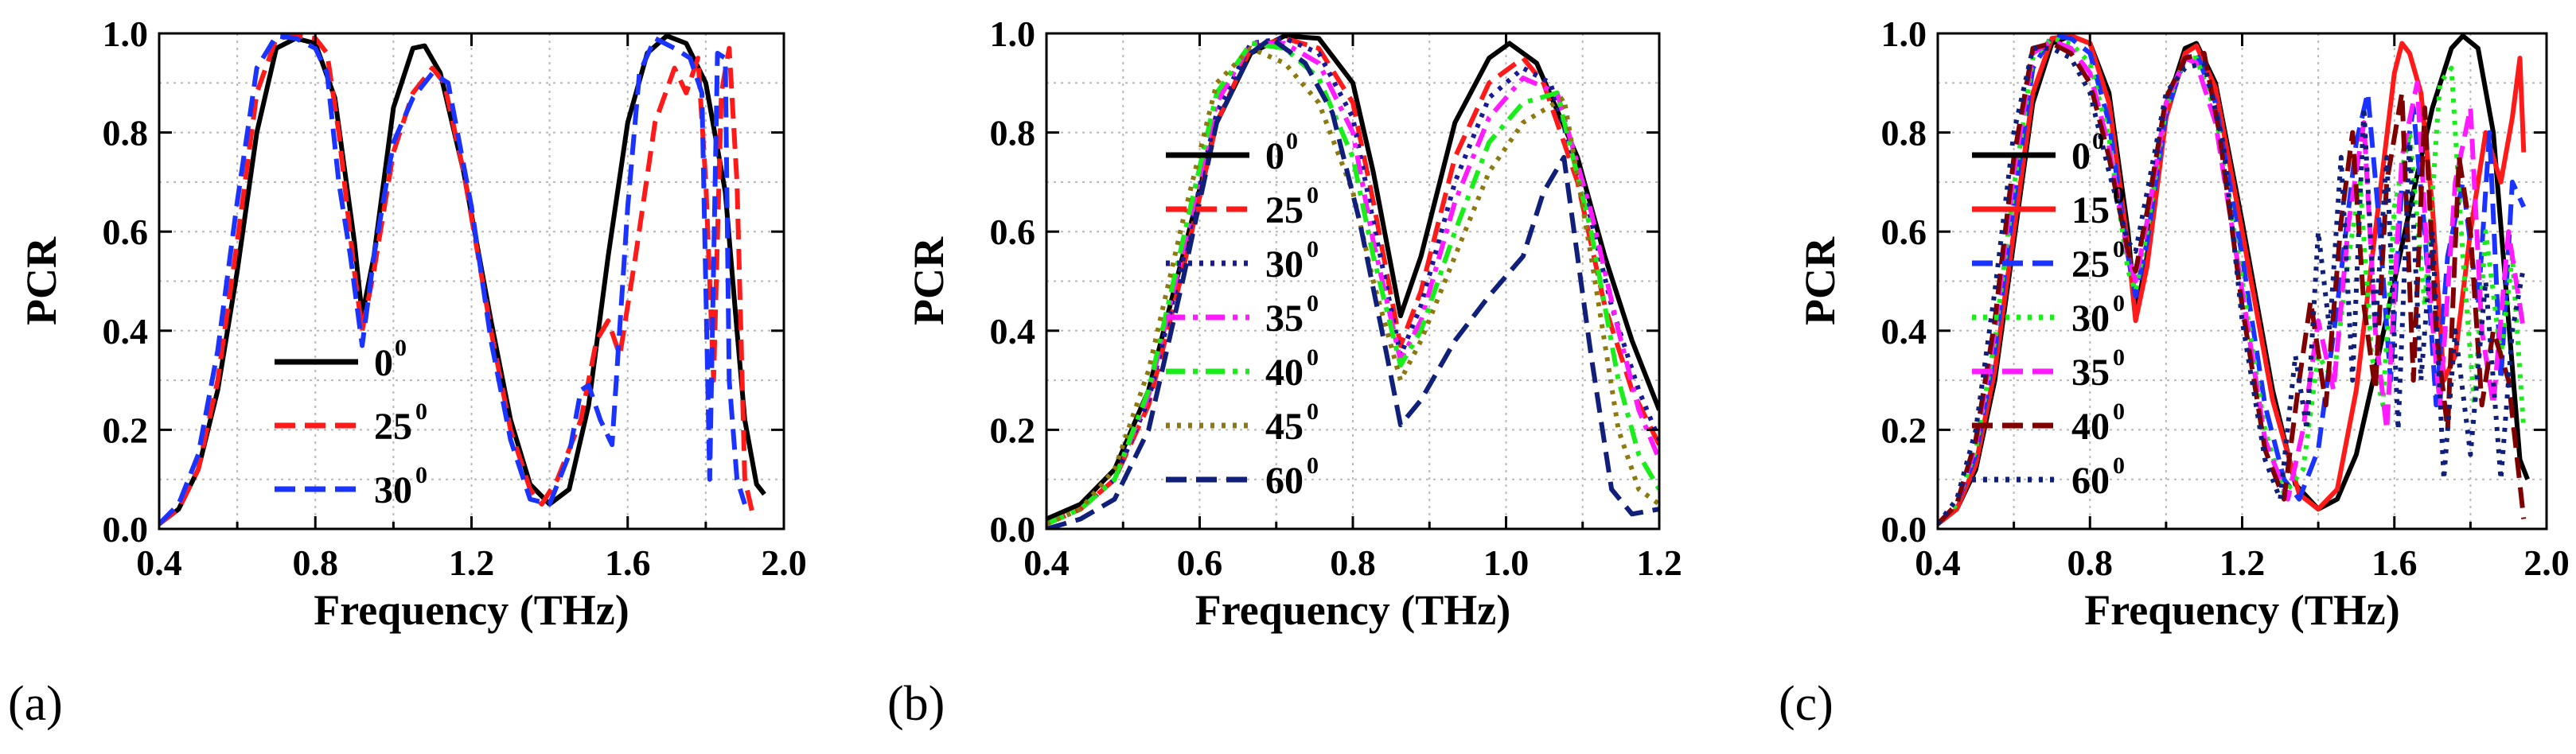 The image size is (2576, 754). What do you see at coordinates (1284, 427) in the screenshot?
I see `legend-label-45deg: 45` at bounding box center [1284, 427].